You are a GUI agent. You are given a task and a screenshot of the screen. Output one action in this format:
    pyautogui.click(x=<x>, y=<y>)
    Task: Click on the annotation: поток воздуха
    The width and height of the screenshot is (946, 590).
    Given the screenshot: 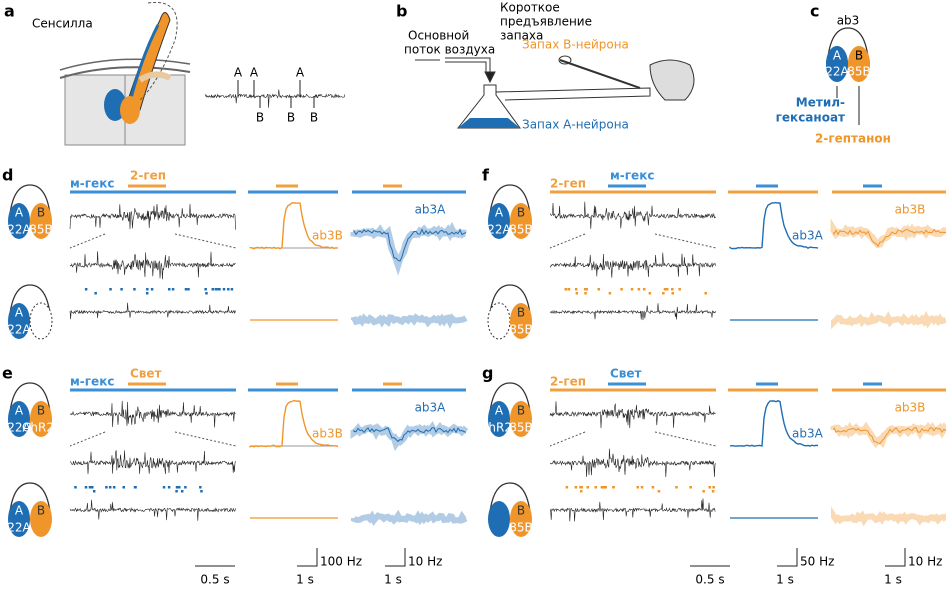 What is the action you would take?
    pyautogui.click(x=449, y=50)
    